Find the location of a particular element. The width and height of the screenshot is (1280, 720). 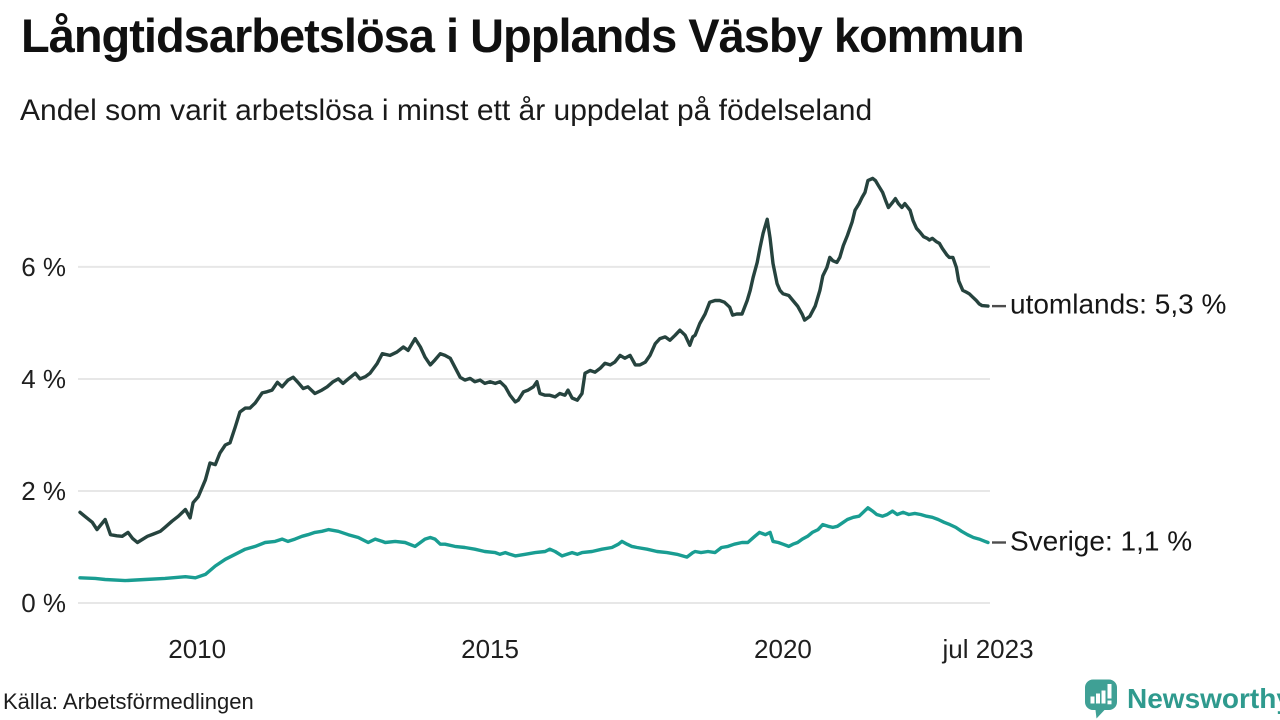

y-tick-label: 4 % is located at coordinates (43, 379).